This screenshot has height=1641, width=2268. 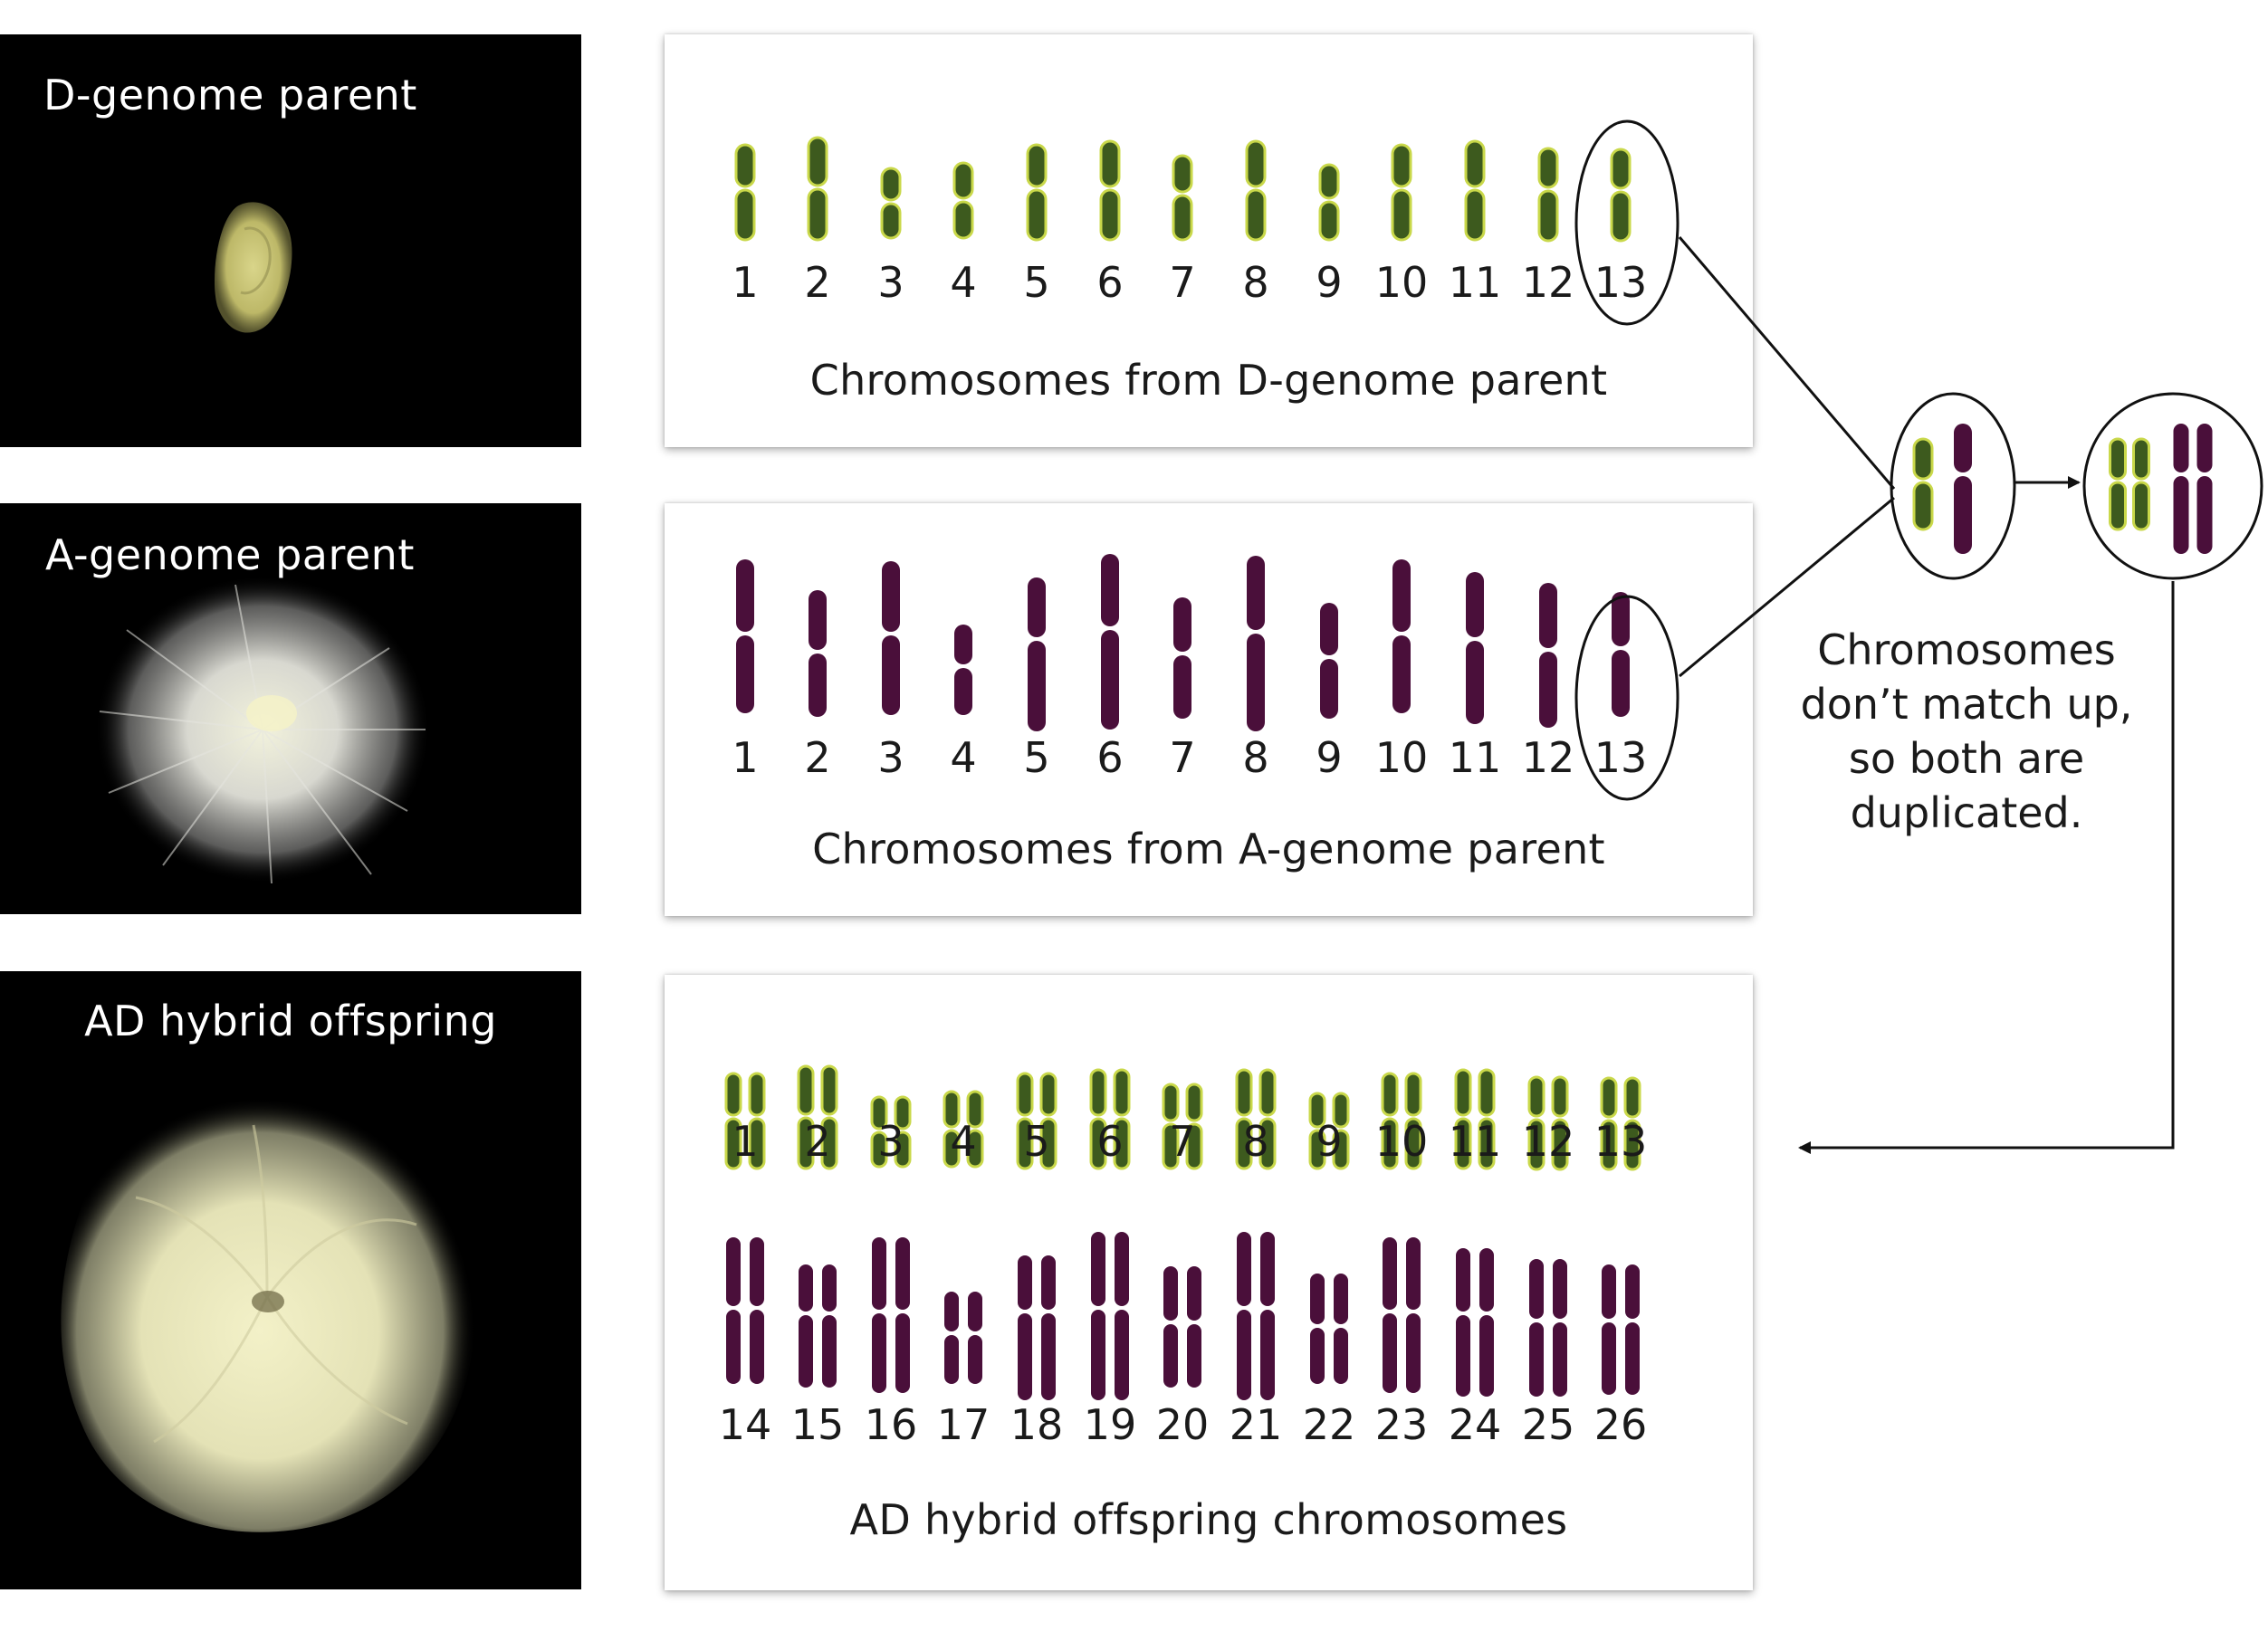 What do you see at coordinates (891, 1424) in the screenshot?
I see `chromosome-number: 16` at bounding box center [891, 1424].